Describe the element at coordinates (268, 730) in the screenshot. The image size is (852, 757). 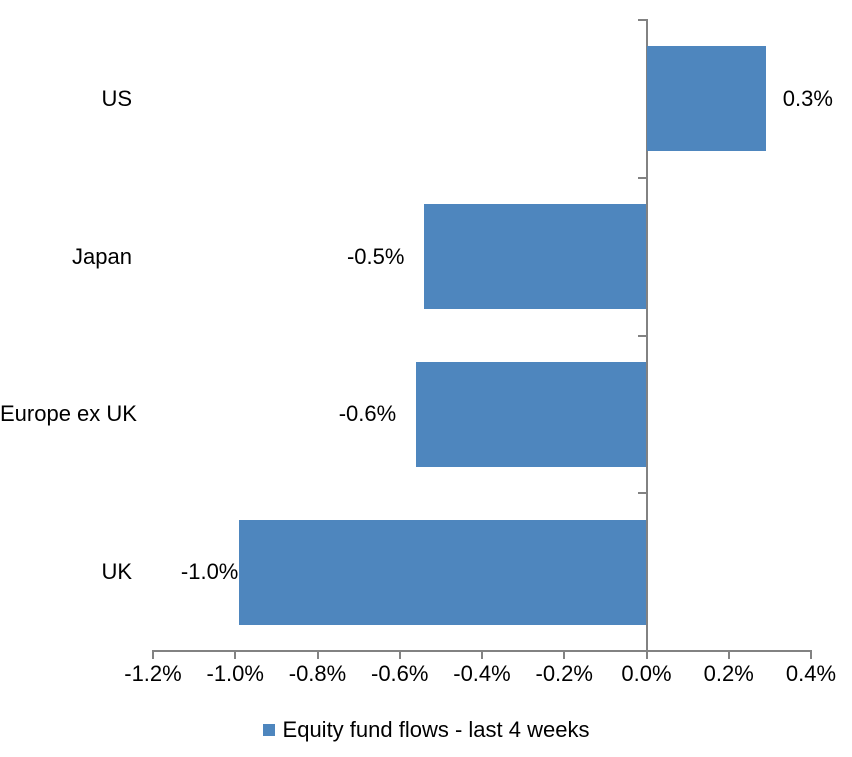
I see `legend-swatch` at that location.